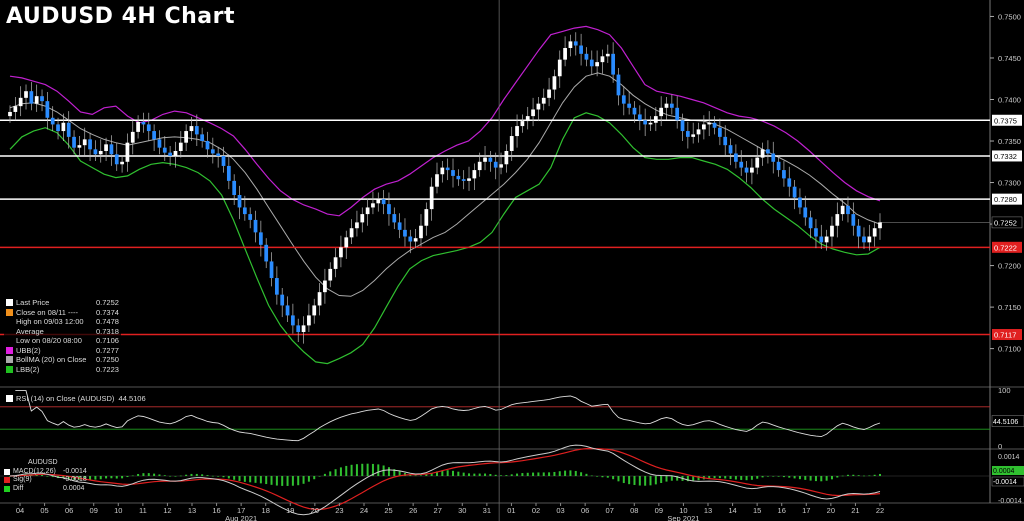  What do you see at coordinates (445, 479) in the screenshot?
I see `macd-signal-line` at bounding box center [445, 479].